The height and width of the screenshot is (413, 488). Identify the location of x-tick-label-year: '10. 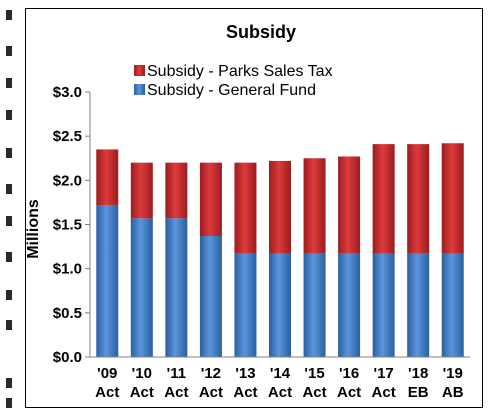
(142, 373).